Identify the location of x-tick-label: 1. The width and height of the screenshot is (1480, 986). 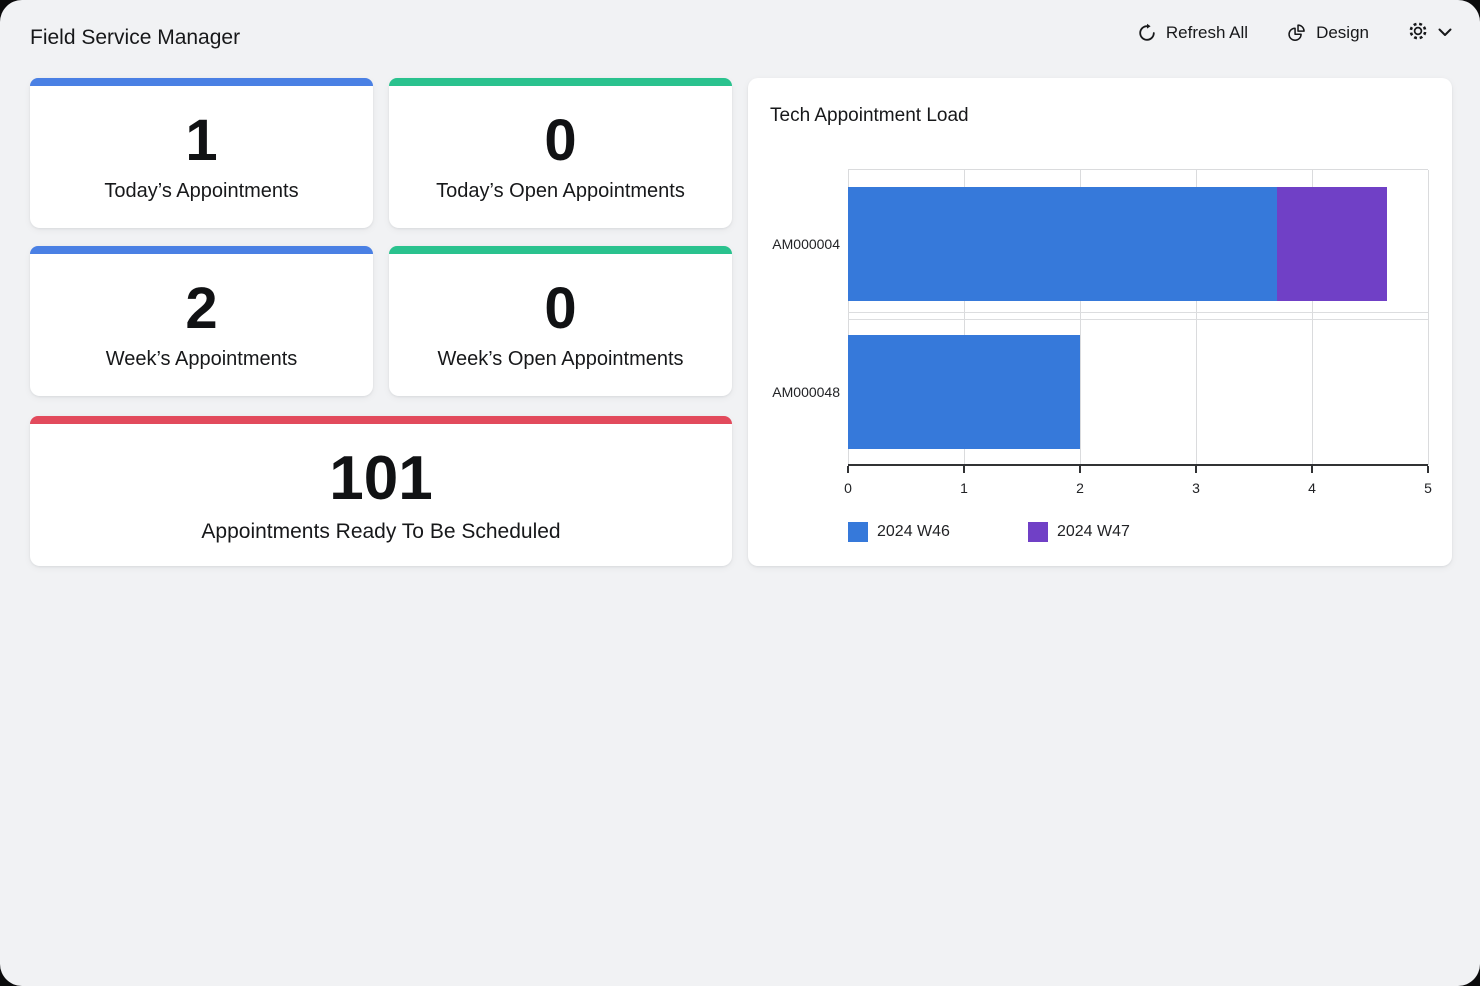
(964, 488).